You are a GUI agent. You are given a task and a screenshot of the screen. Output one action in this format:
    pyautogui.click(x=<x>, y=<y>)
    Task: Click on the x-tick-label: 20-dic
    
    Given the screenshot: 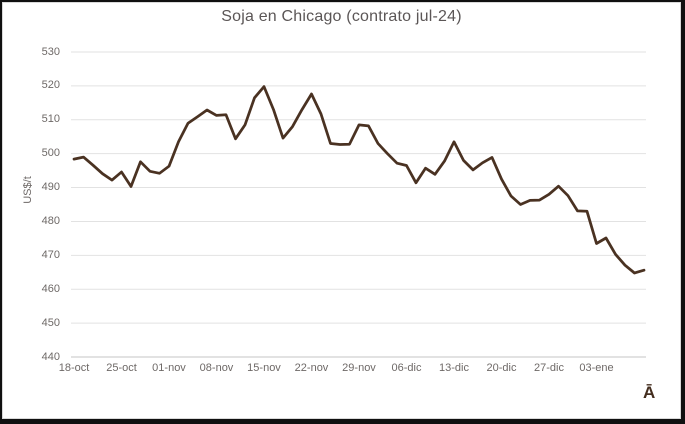 What is the action you would take?
    pyautogui.click(x=501, y=368)
    